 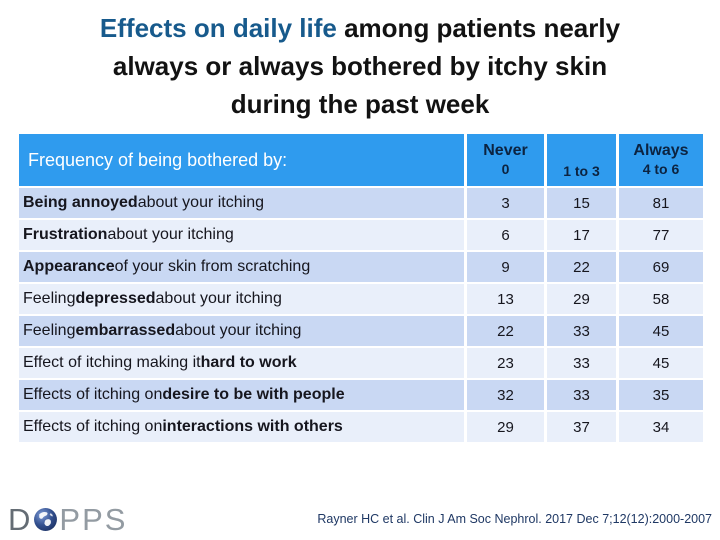 What do you see at coordinates (581, 203) in the screenshot?
I see `row-value-1to3: 15` at bounding box center [581, 203].